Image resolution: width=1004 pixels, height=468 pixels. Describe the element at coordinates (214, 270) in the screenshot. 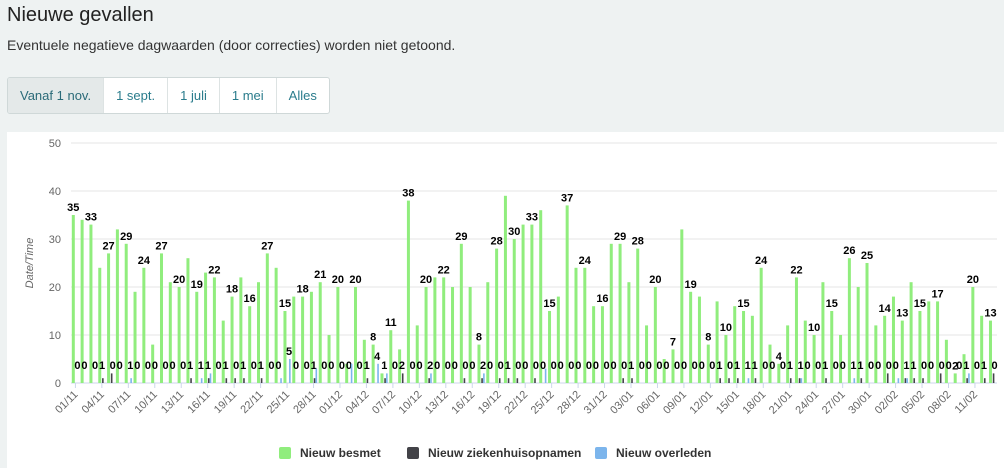

I see `data-label: 22` at that location.